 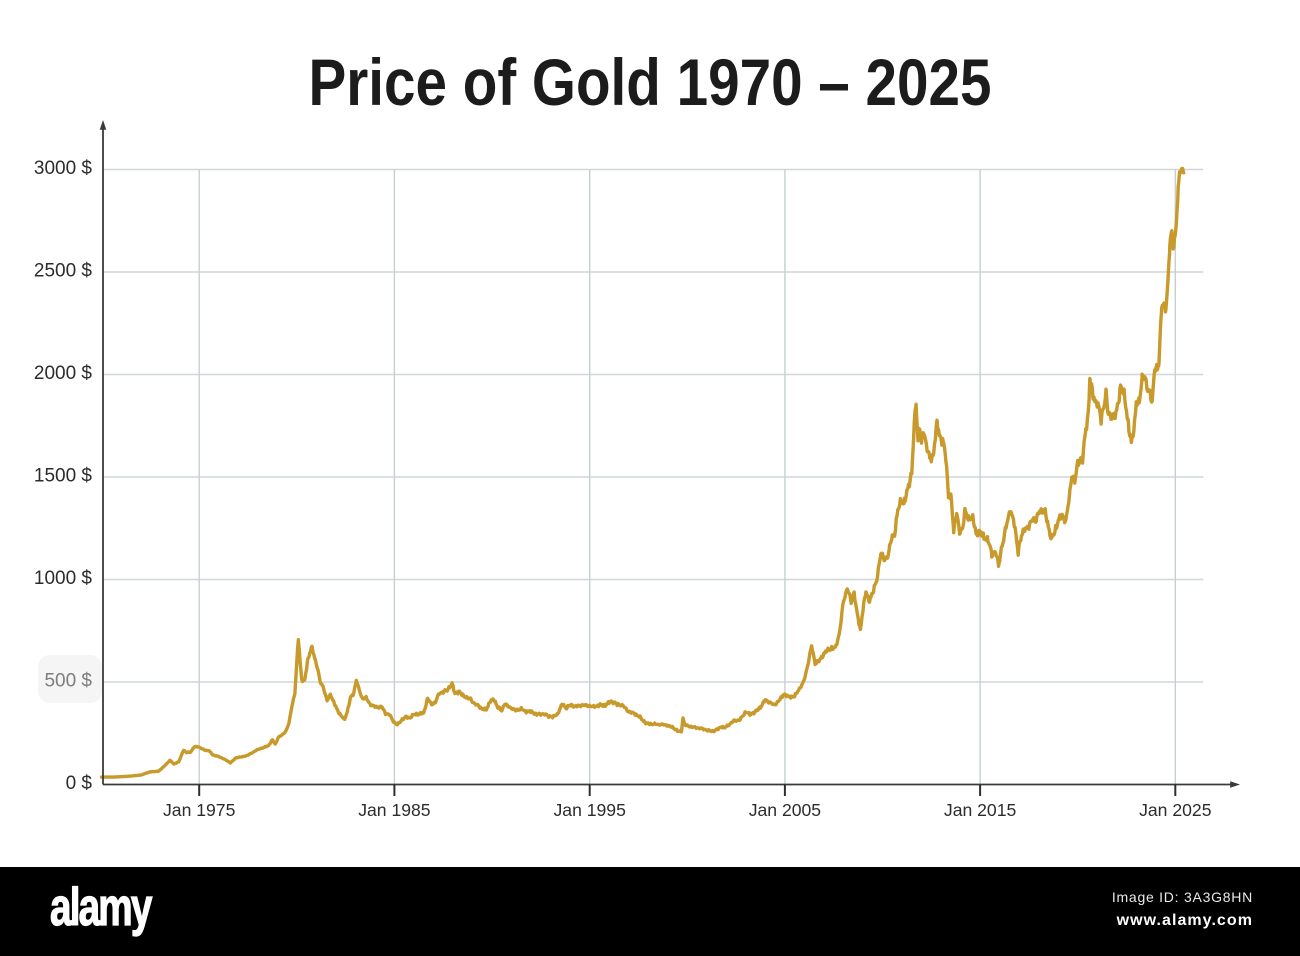 What do you see at coordinates (63, 168) in the screenshot?
I see `svg-text: 3000 $` at bounding box center [63, 168].